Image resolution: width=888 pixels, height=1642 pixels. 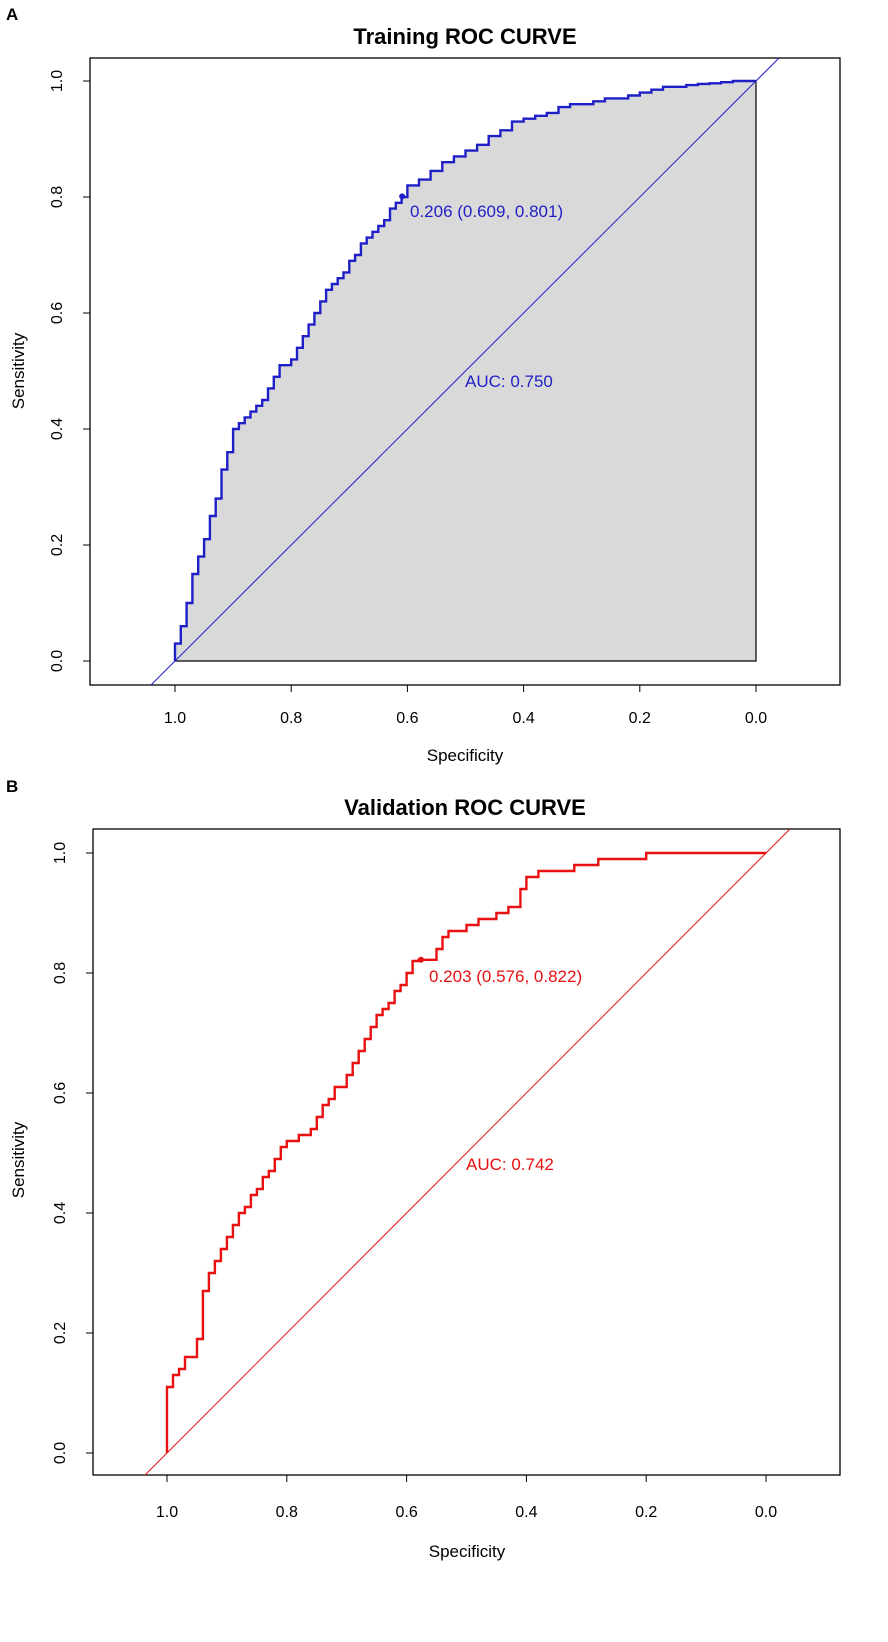 What do you see at coordinates (12, 786) in the screenshot?
I see `panel-label: B` at bounding box center [12, 786].